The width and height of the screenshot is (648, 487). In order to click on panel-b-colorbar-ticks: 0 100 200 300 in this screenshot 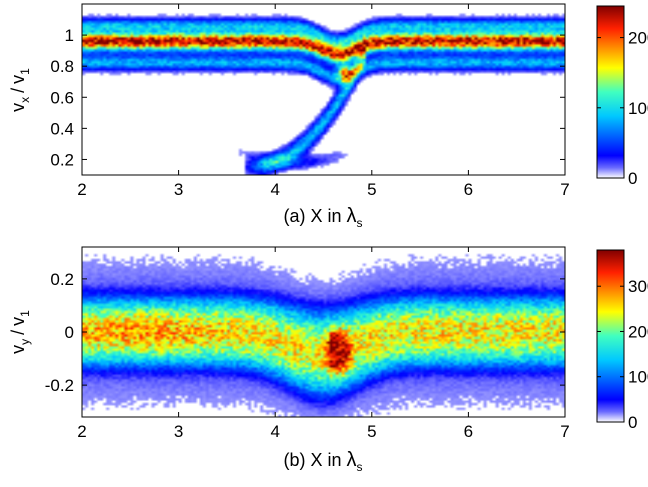, I will do `click(622, 354)`.